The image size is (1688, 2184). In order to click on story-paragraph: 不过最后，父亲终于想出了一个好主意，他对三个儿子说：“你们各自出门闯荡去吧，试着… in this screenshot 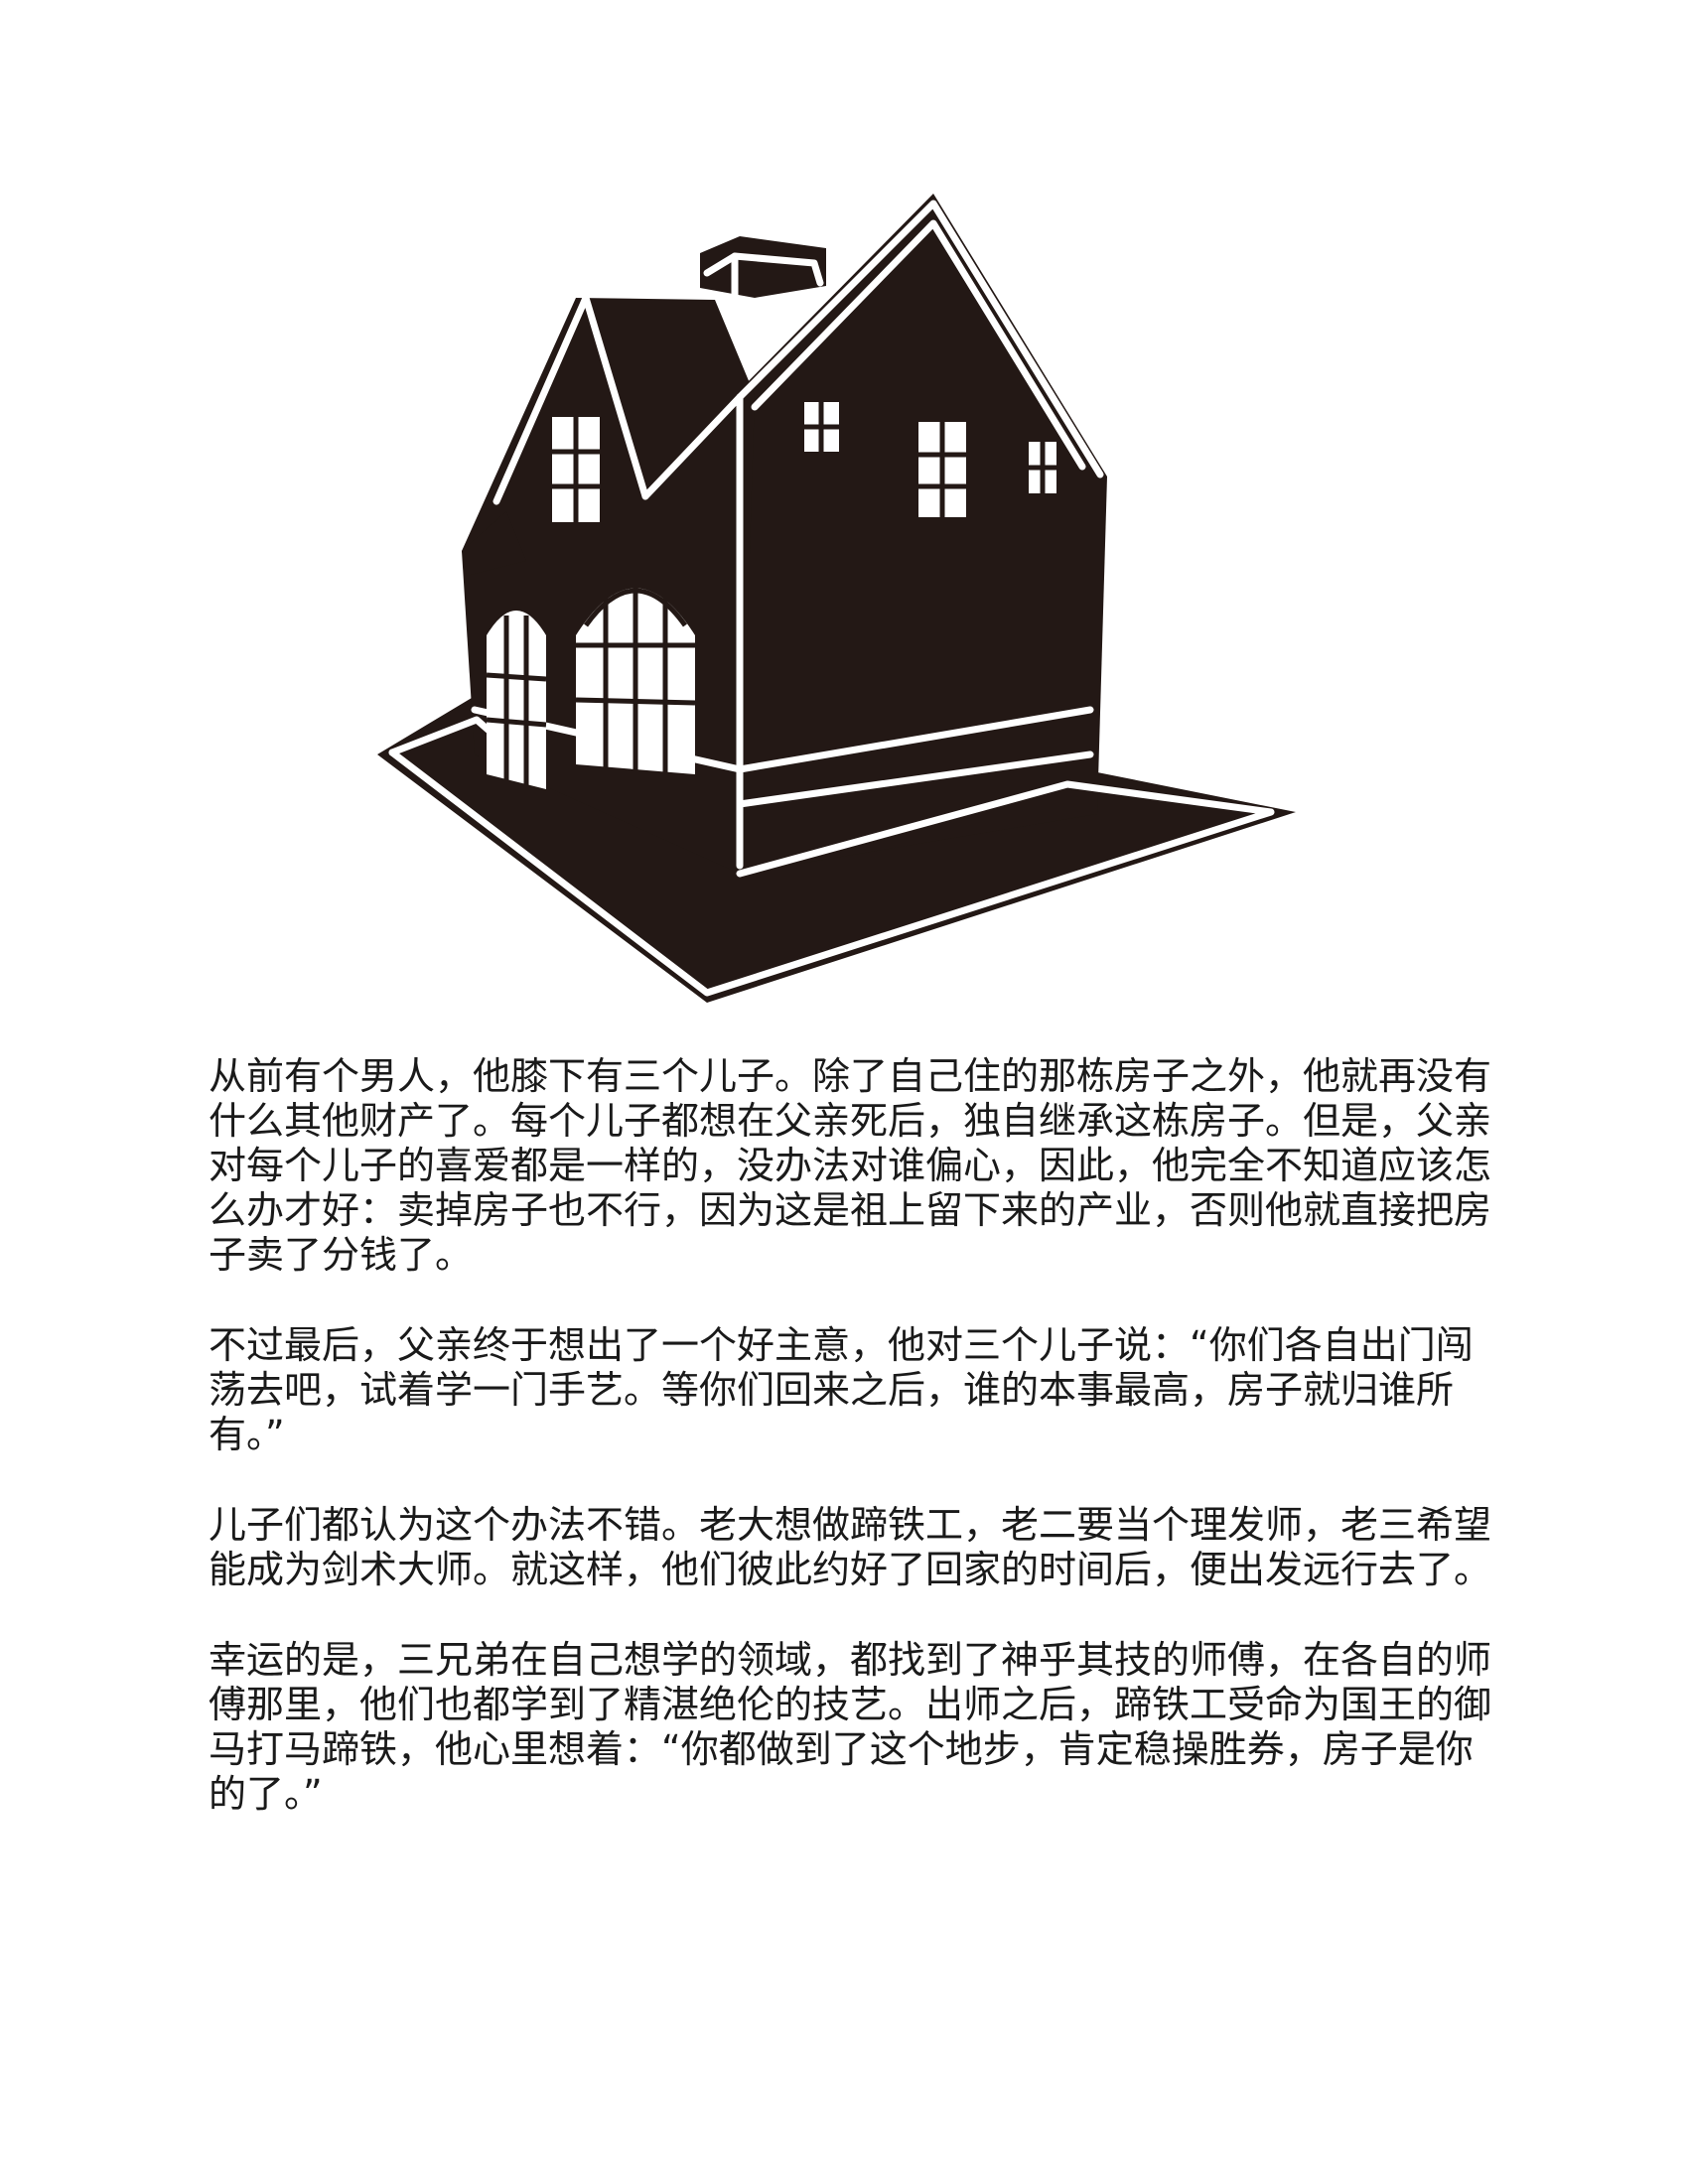, I will do `click(841, 1389)`.